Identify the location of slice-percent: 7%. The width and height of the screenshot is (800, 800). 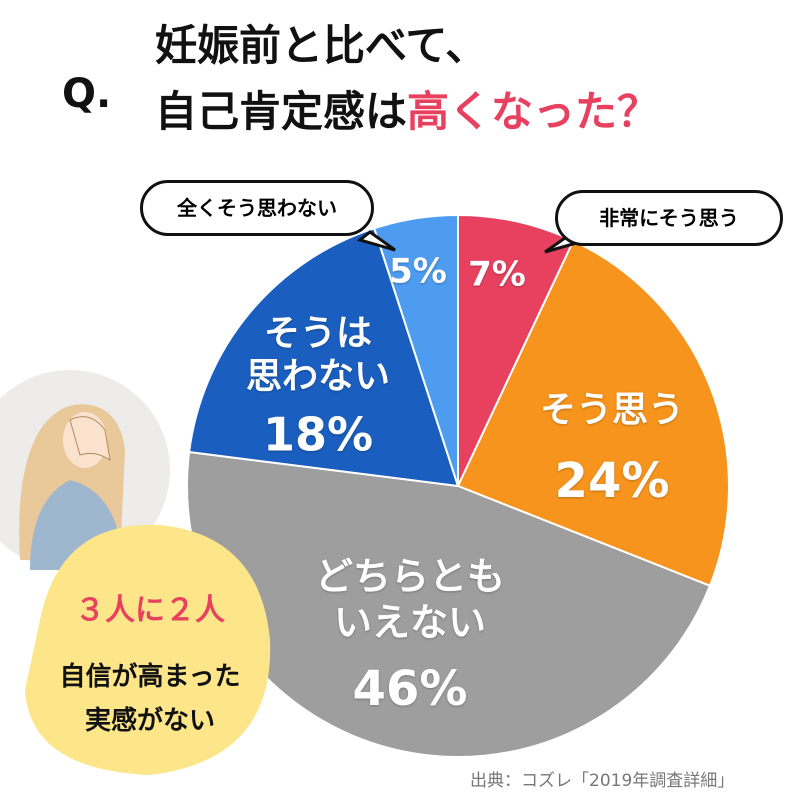
(497, 274).